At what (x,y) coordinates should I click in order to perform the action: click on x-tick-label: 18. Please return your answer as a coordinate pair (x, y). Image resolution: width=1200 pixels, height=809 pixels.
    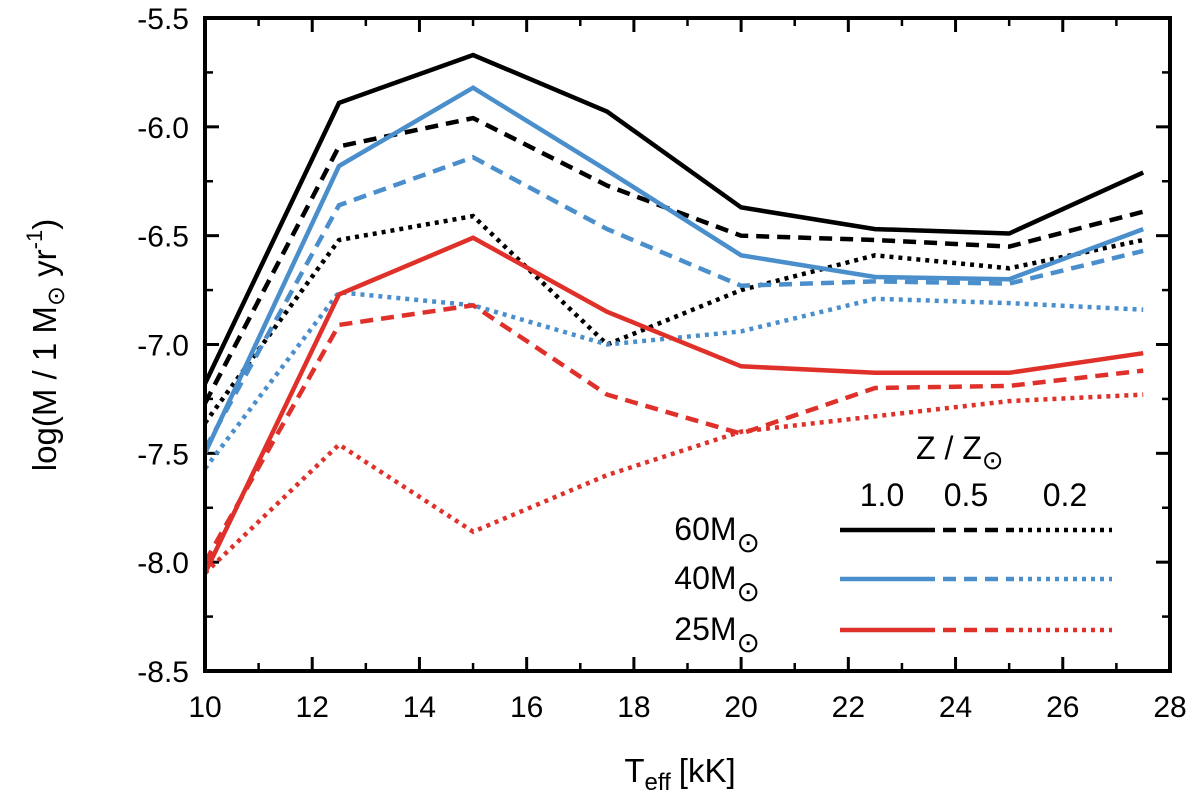
    Looking at the image, I should click on (633, 707).